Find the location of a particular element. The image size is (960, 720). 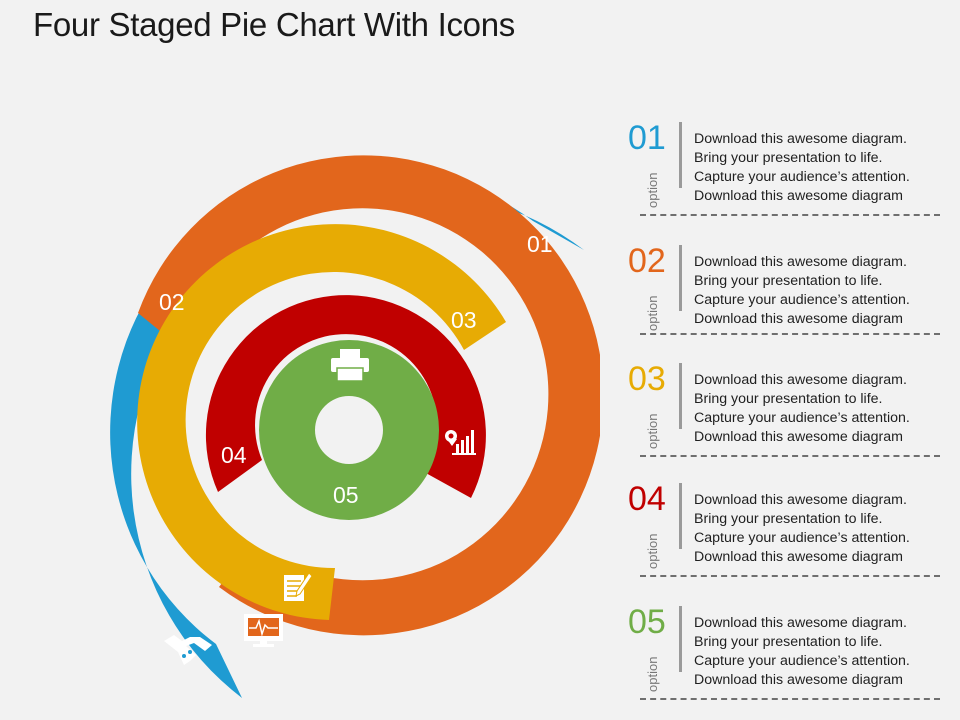

ring-04-arc is located at coordinates (345, 396).